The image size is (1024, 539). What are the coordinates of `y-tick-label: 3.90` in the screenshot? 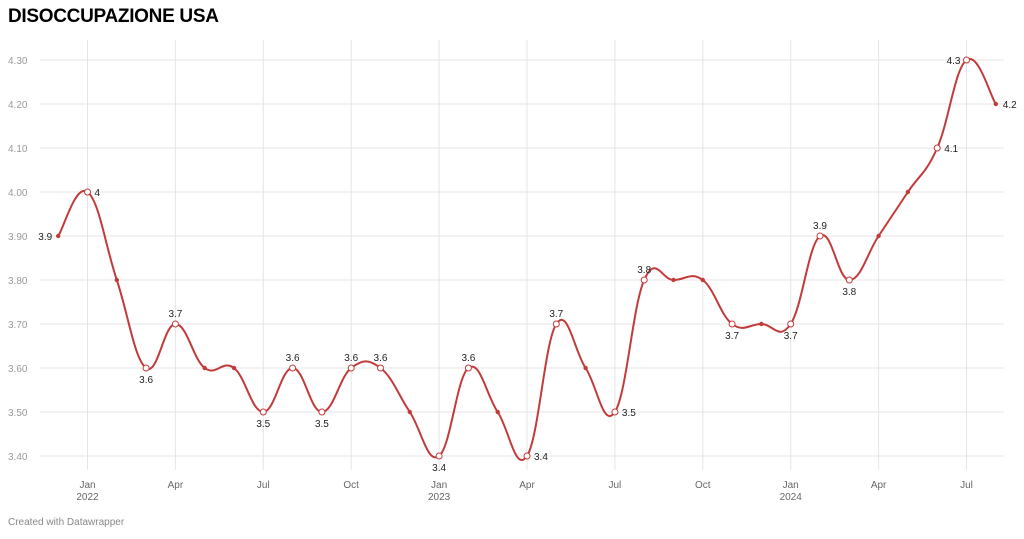 It's located at (18, 237).